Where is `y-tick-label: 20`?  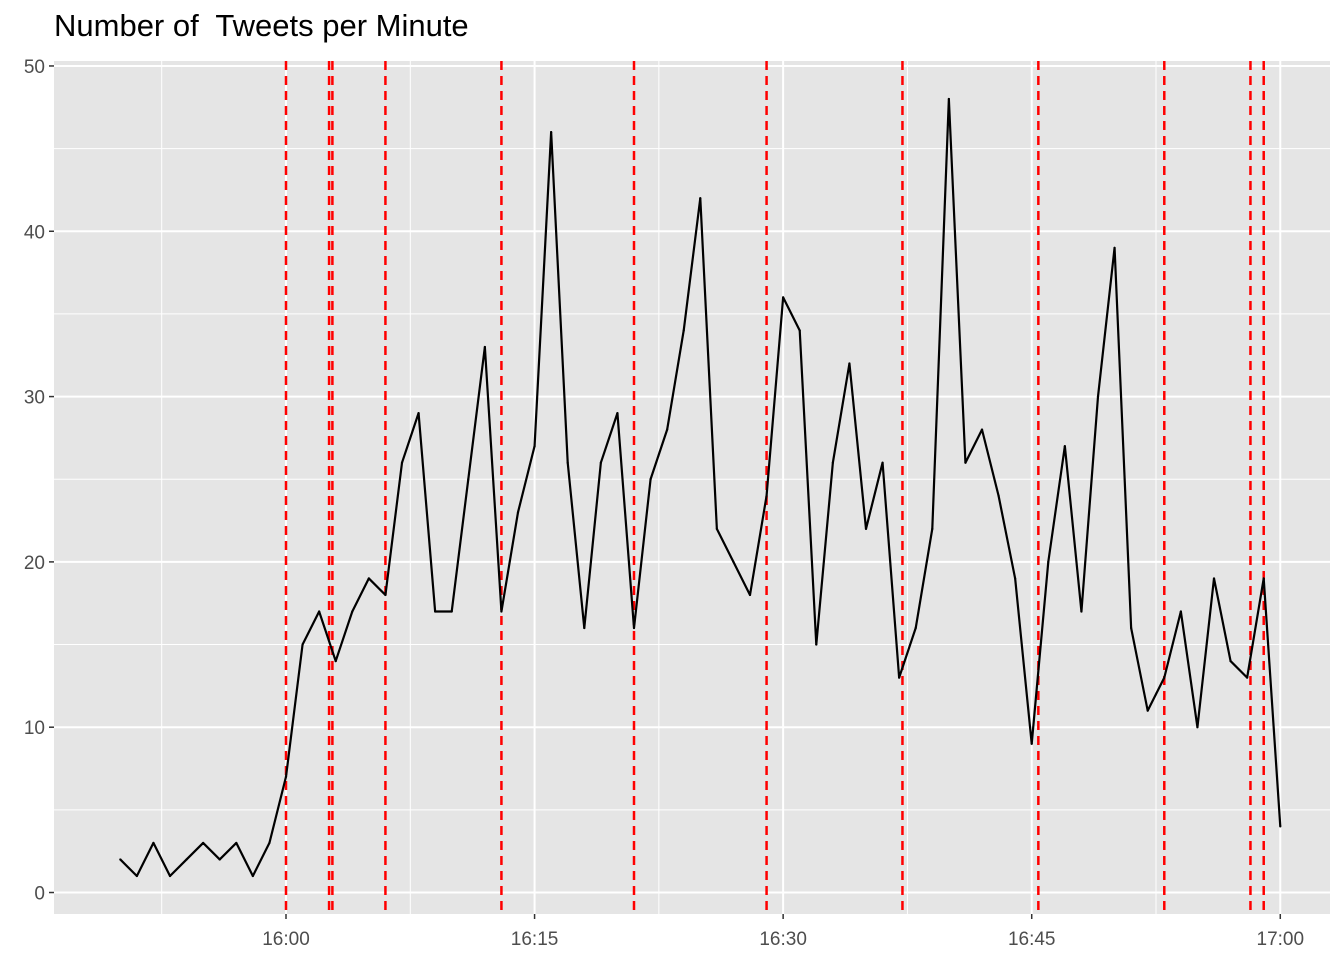
y-tick-label: 20 is located at coordinates (34, 563).